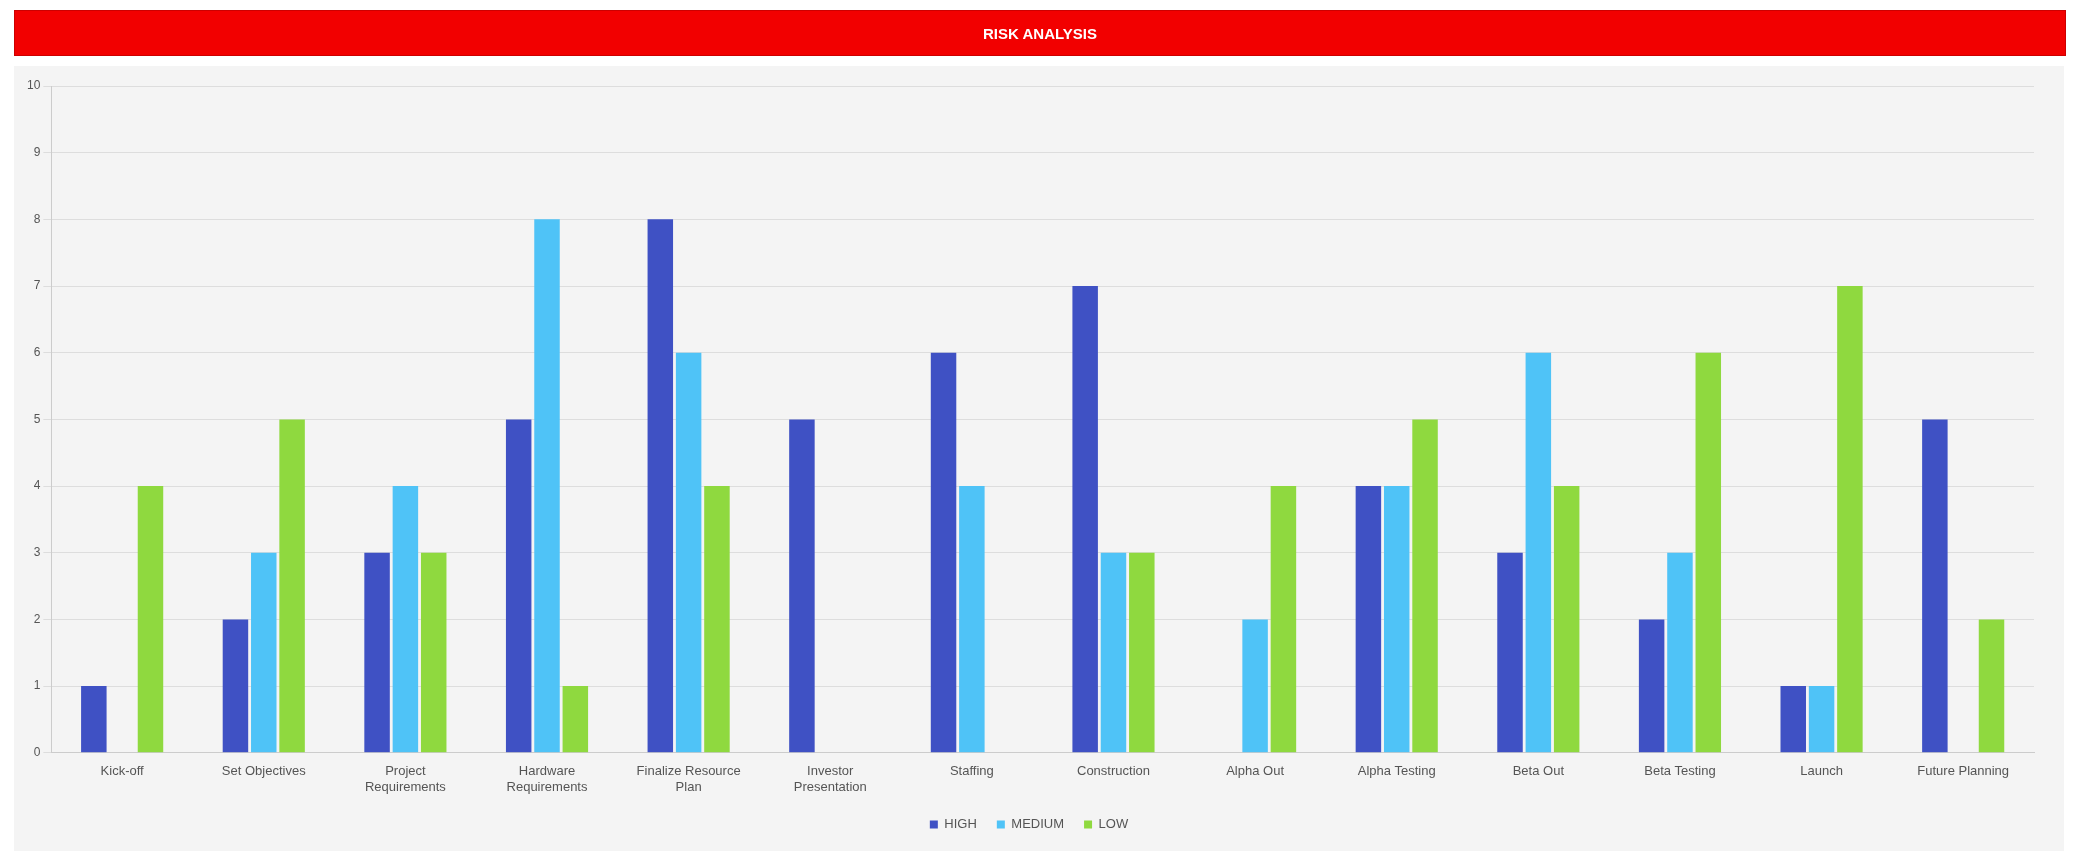 The image size is (2080, 860). I want to click on y-tick-label: 7, so click(37, 285).